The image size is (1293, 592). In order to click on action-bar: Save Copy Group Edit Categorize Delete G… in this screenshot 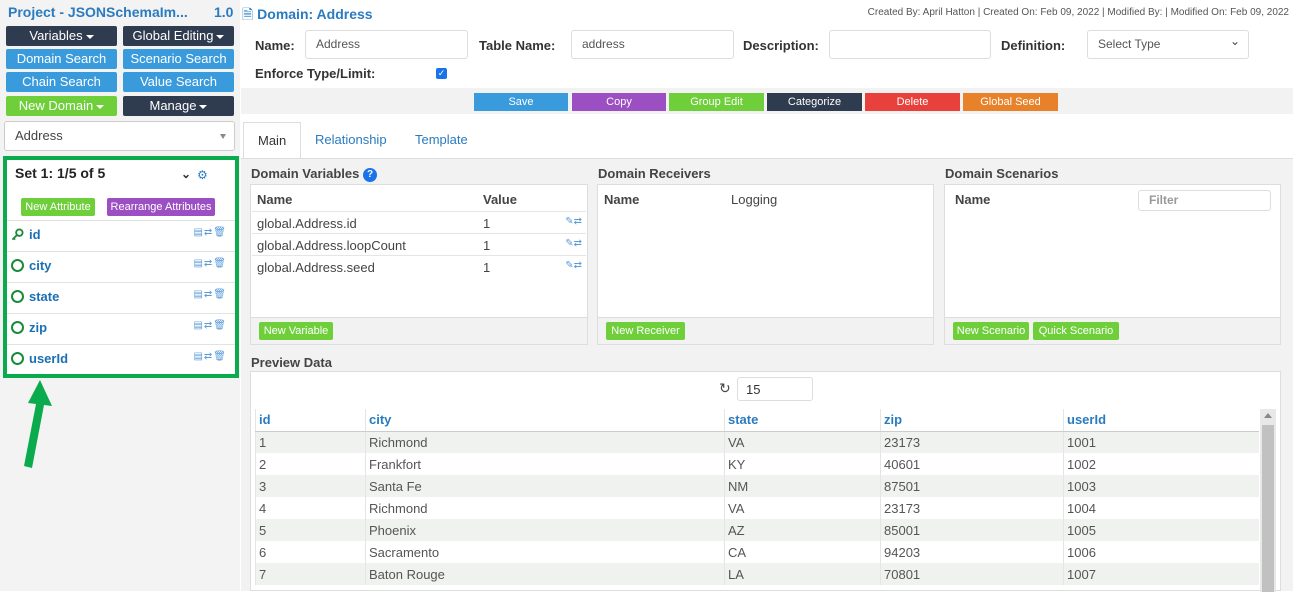, I will do `click(767, 101)`.